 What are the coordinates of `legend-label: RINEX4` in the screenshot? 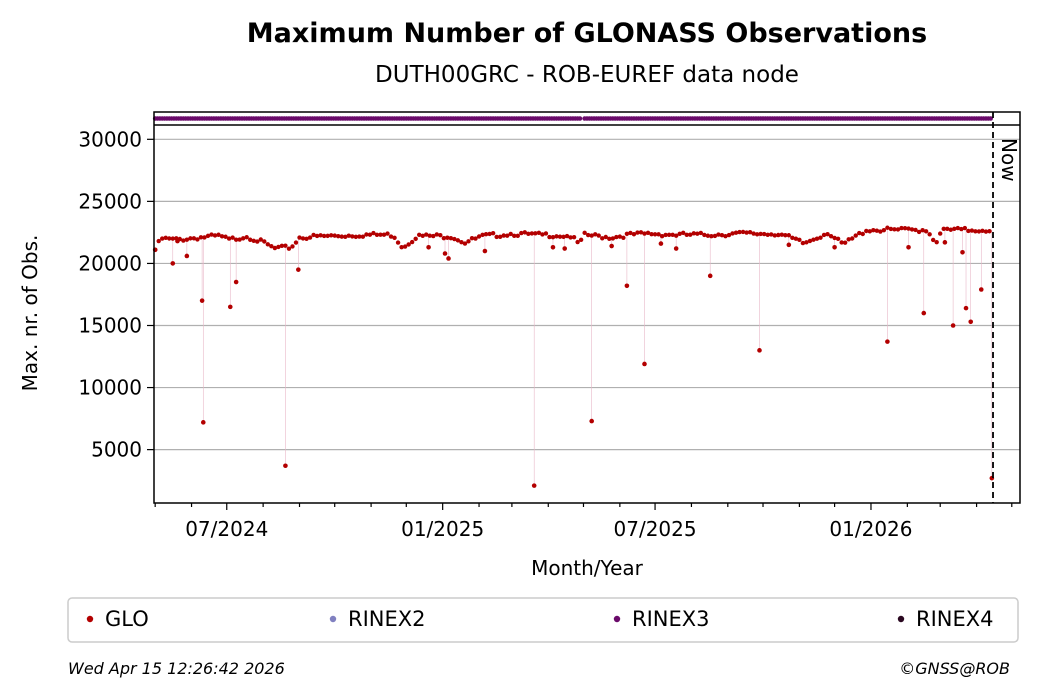 It's located at (955, 619).